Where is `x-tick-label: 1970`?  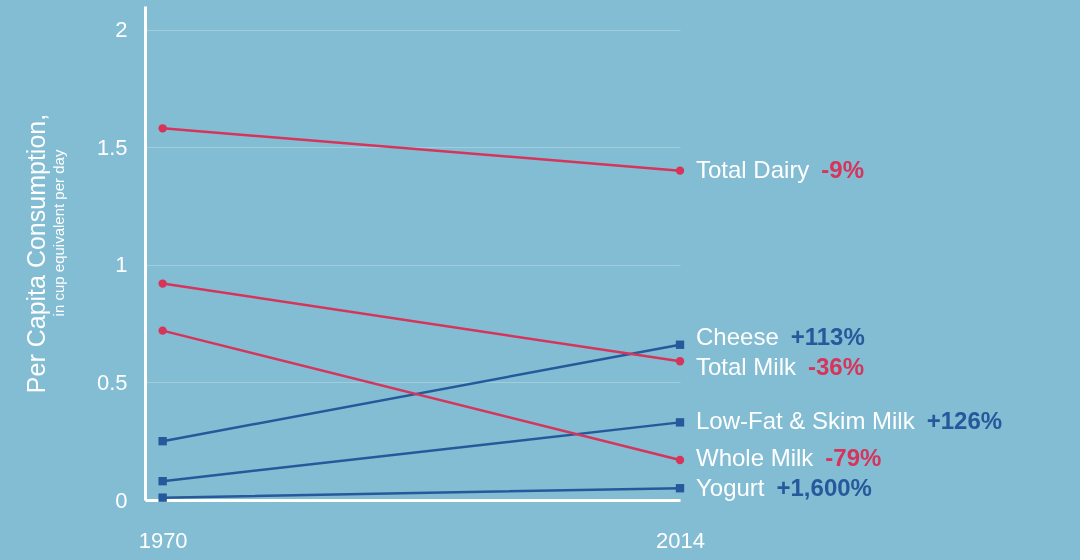 x-tick-label: 1970 is located at coordinates (163, 540).